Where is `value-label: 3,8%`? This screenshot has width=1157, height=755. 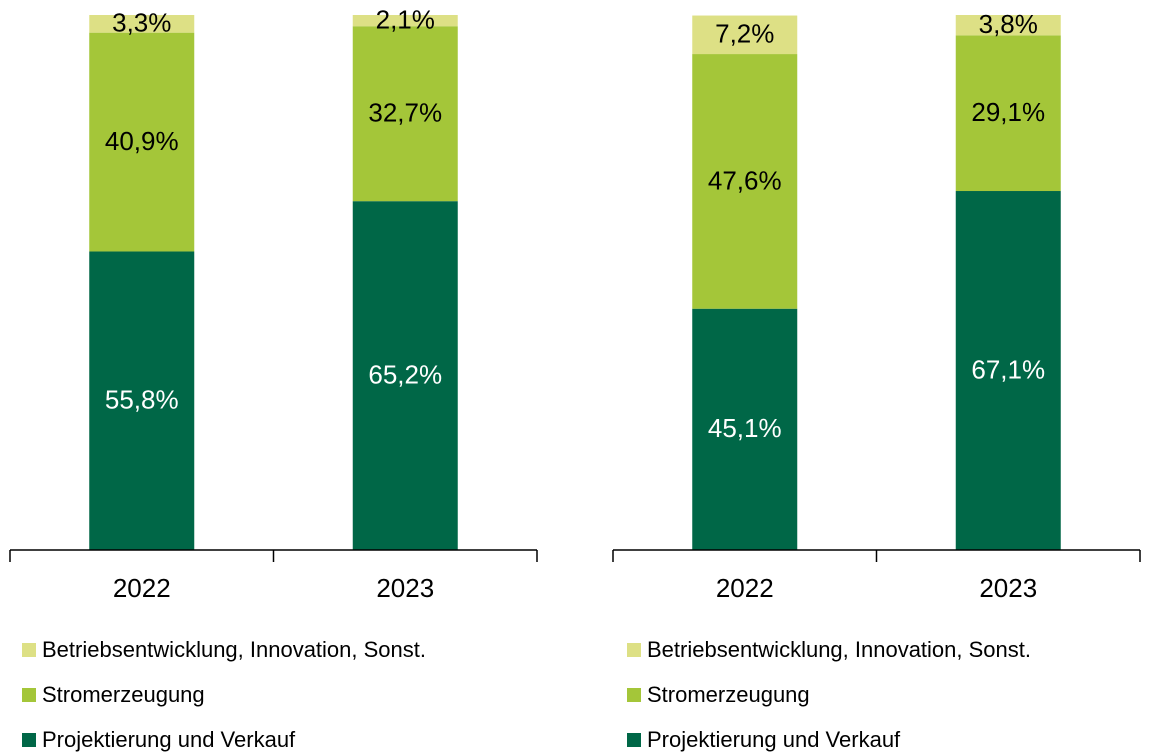 value-label: 3,8% is located at coordinates (1008, 24).